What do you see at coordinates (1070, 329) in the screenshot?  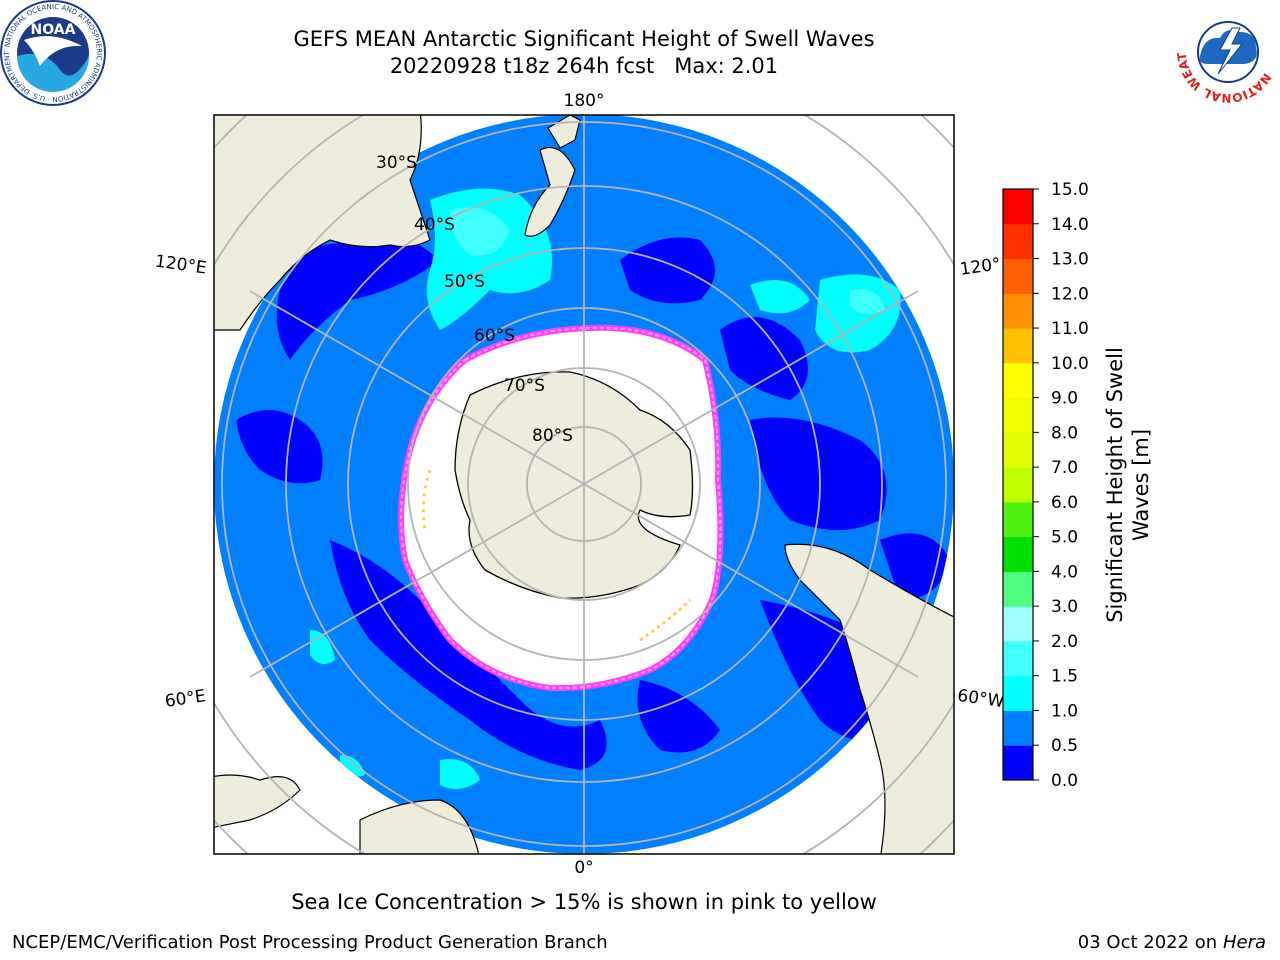 I see `colorbar-tick-label: 11.0` at bounding box center [1070, 329].